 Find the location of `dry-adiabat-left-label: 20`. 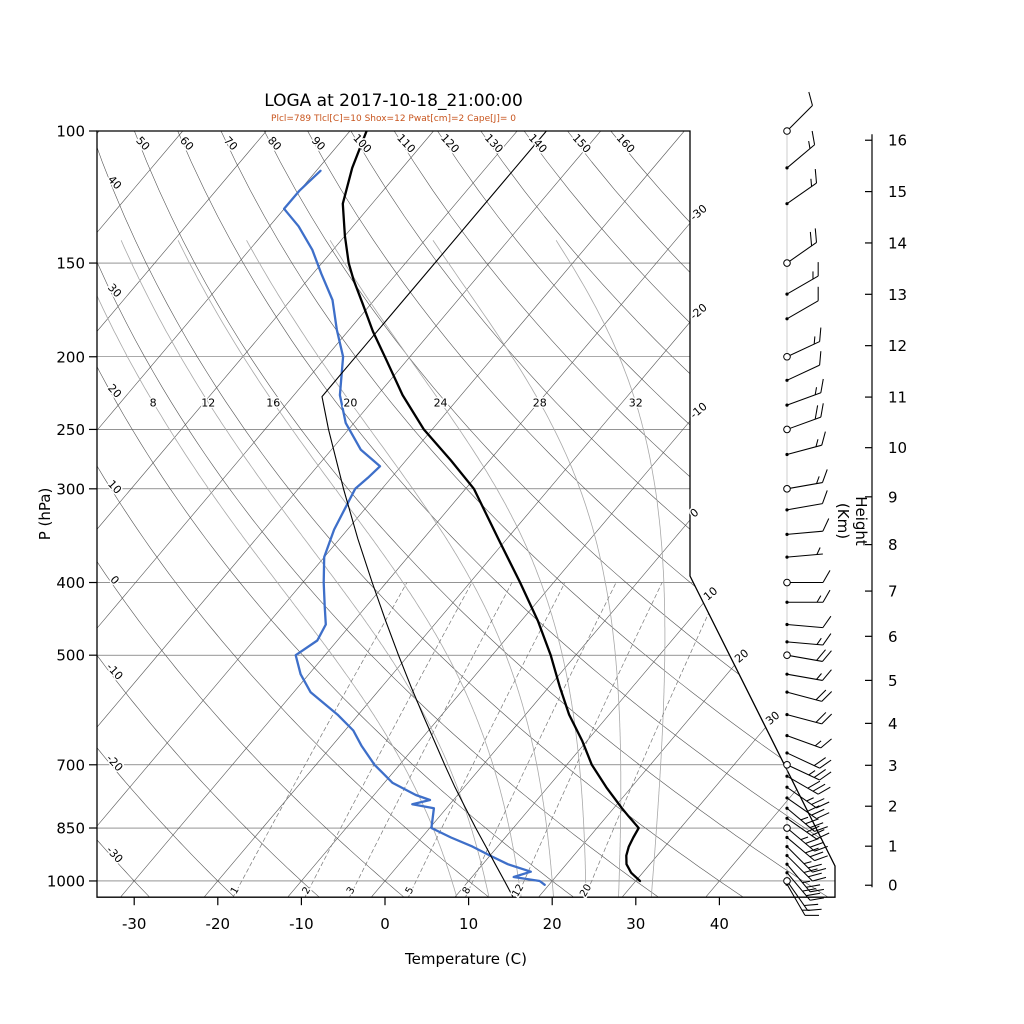

dry-adiabat-left-label: 20 is located at coordinates (114, 391).